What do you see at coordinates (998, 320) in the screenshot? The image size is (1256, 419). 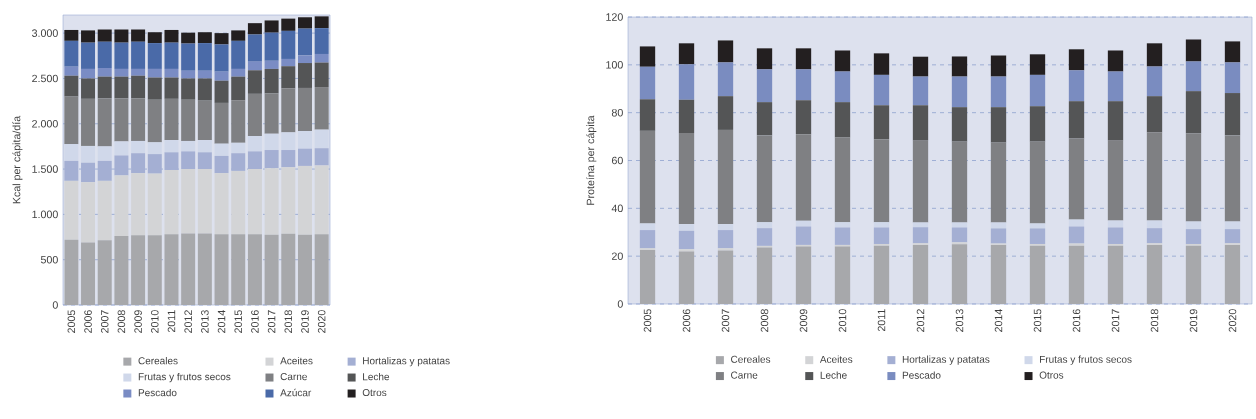 I see `x-tick-label: 2014` at bounding box center [998, 320].